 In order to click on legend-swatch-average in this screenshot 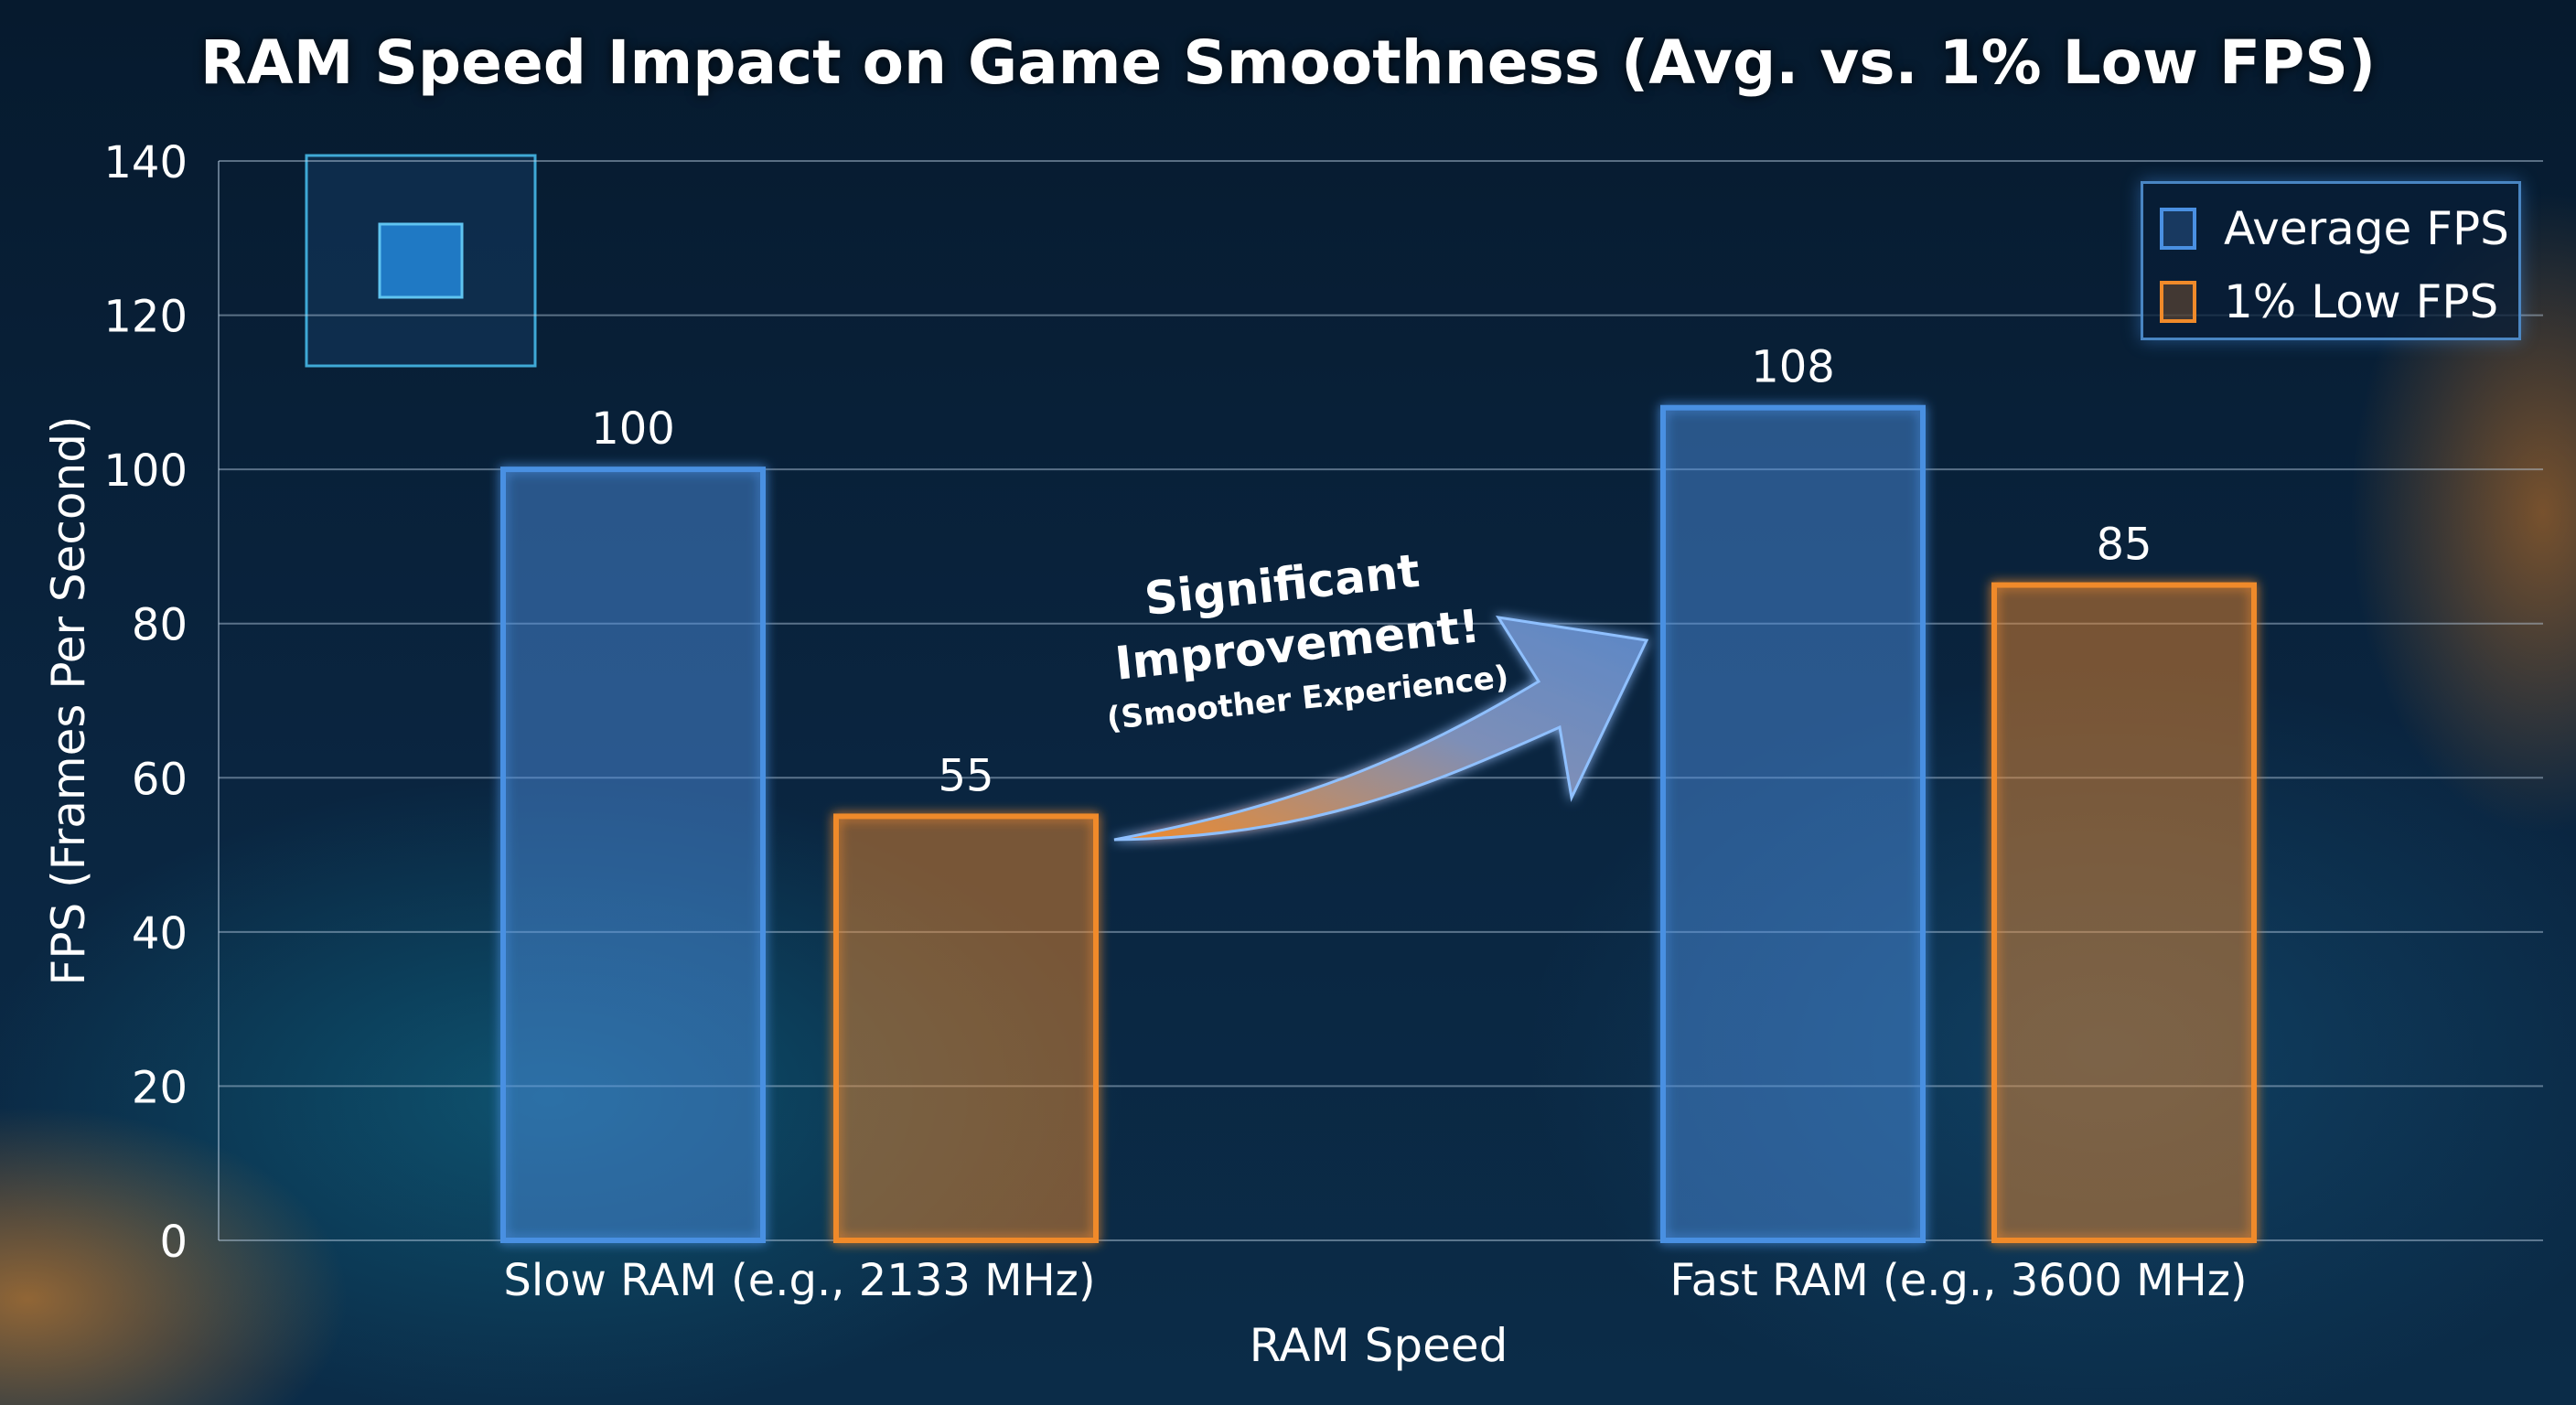, I will do `click(2178, 229)`.